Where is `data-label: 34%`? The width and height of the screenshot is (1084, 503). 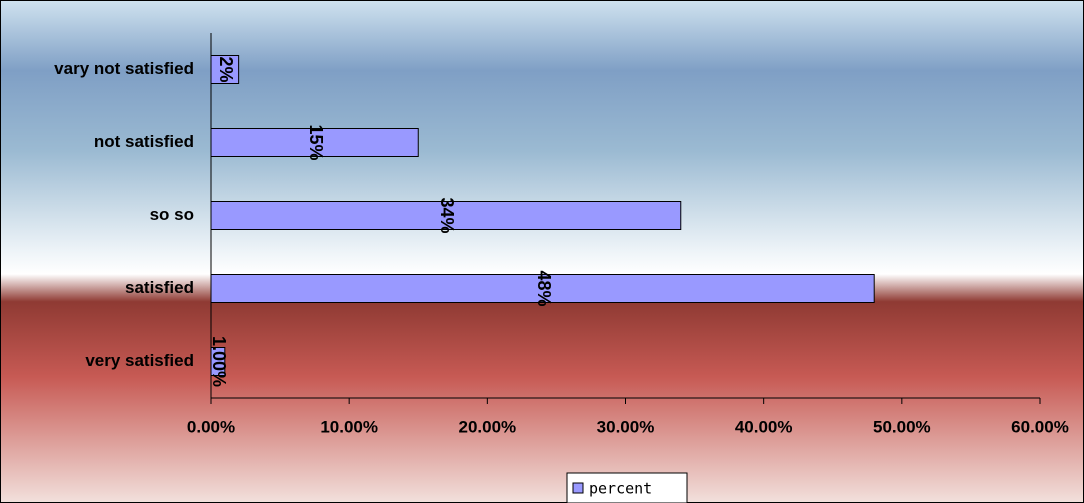
data-label: 34% is located at coordinates (447, 215).